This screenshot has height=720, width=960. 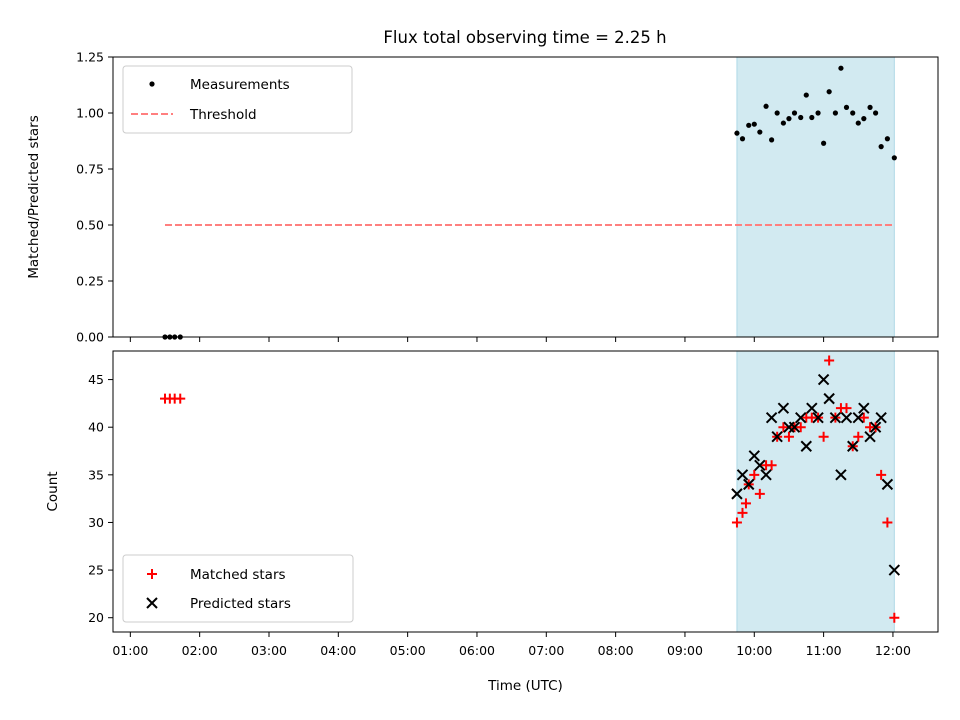 I want to click on y-tick-label: 0.75, so click(x=90, y=169).